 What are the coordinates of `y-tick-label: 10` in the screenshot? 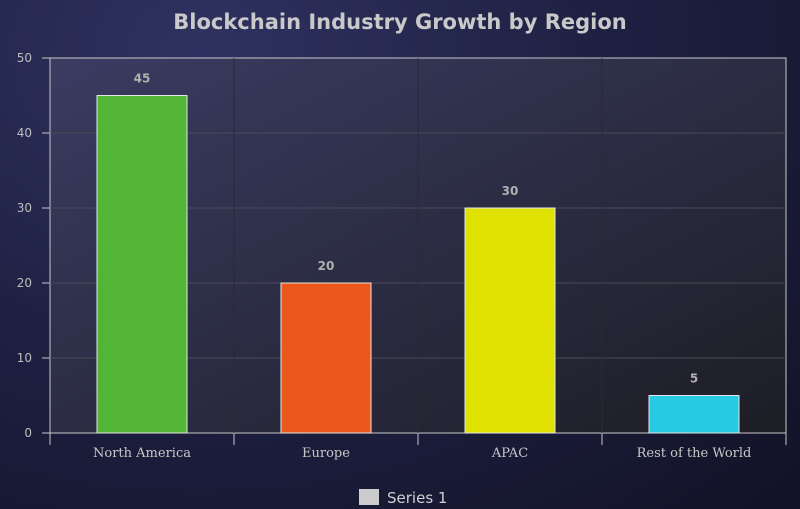 It's located at (24, 358).